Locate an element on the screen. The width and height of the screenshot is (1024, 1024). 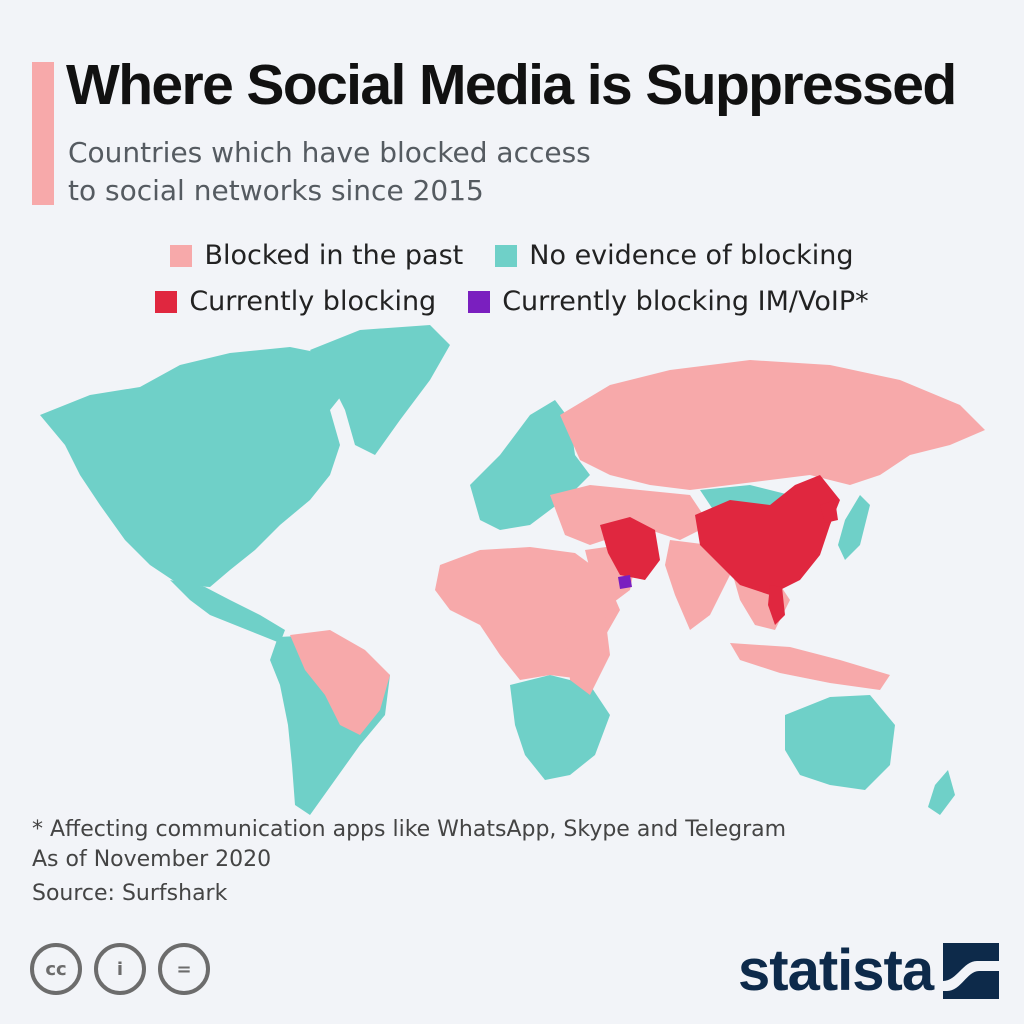
region-greenland is located at coordinates (380, 390).